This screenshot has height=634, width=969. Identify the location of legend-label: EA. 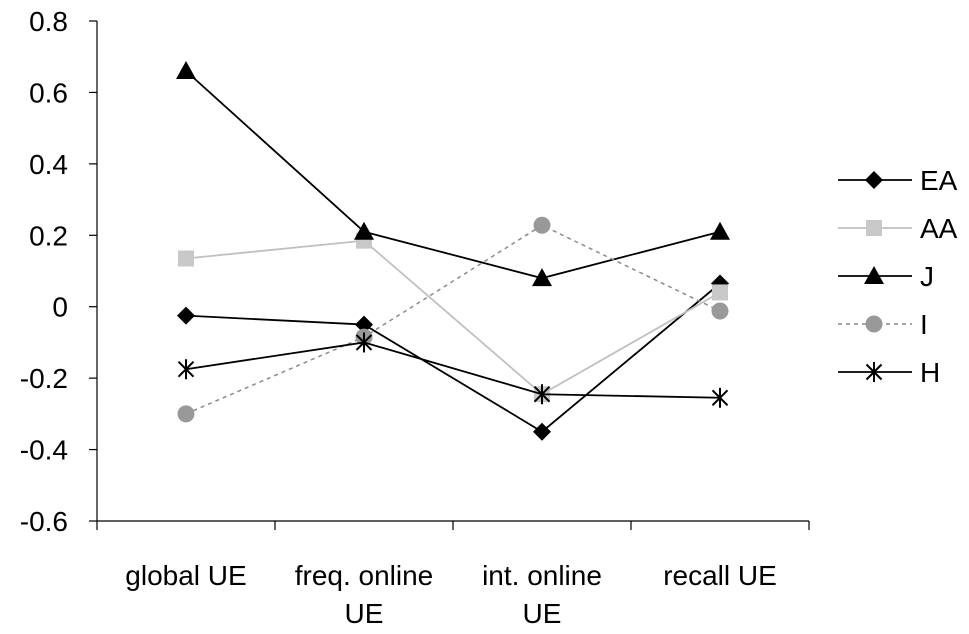
(939, 180).